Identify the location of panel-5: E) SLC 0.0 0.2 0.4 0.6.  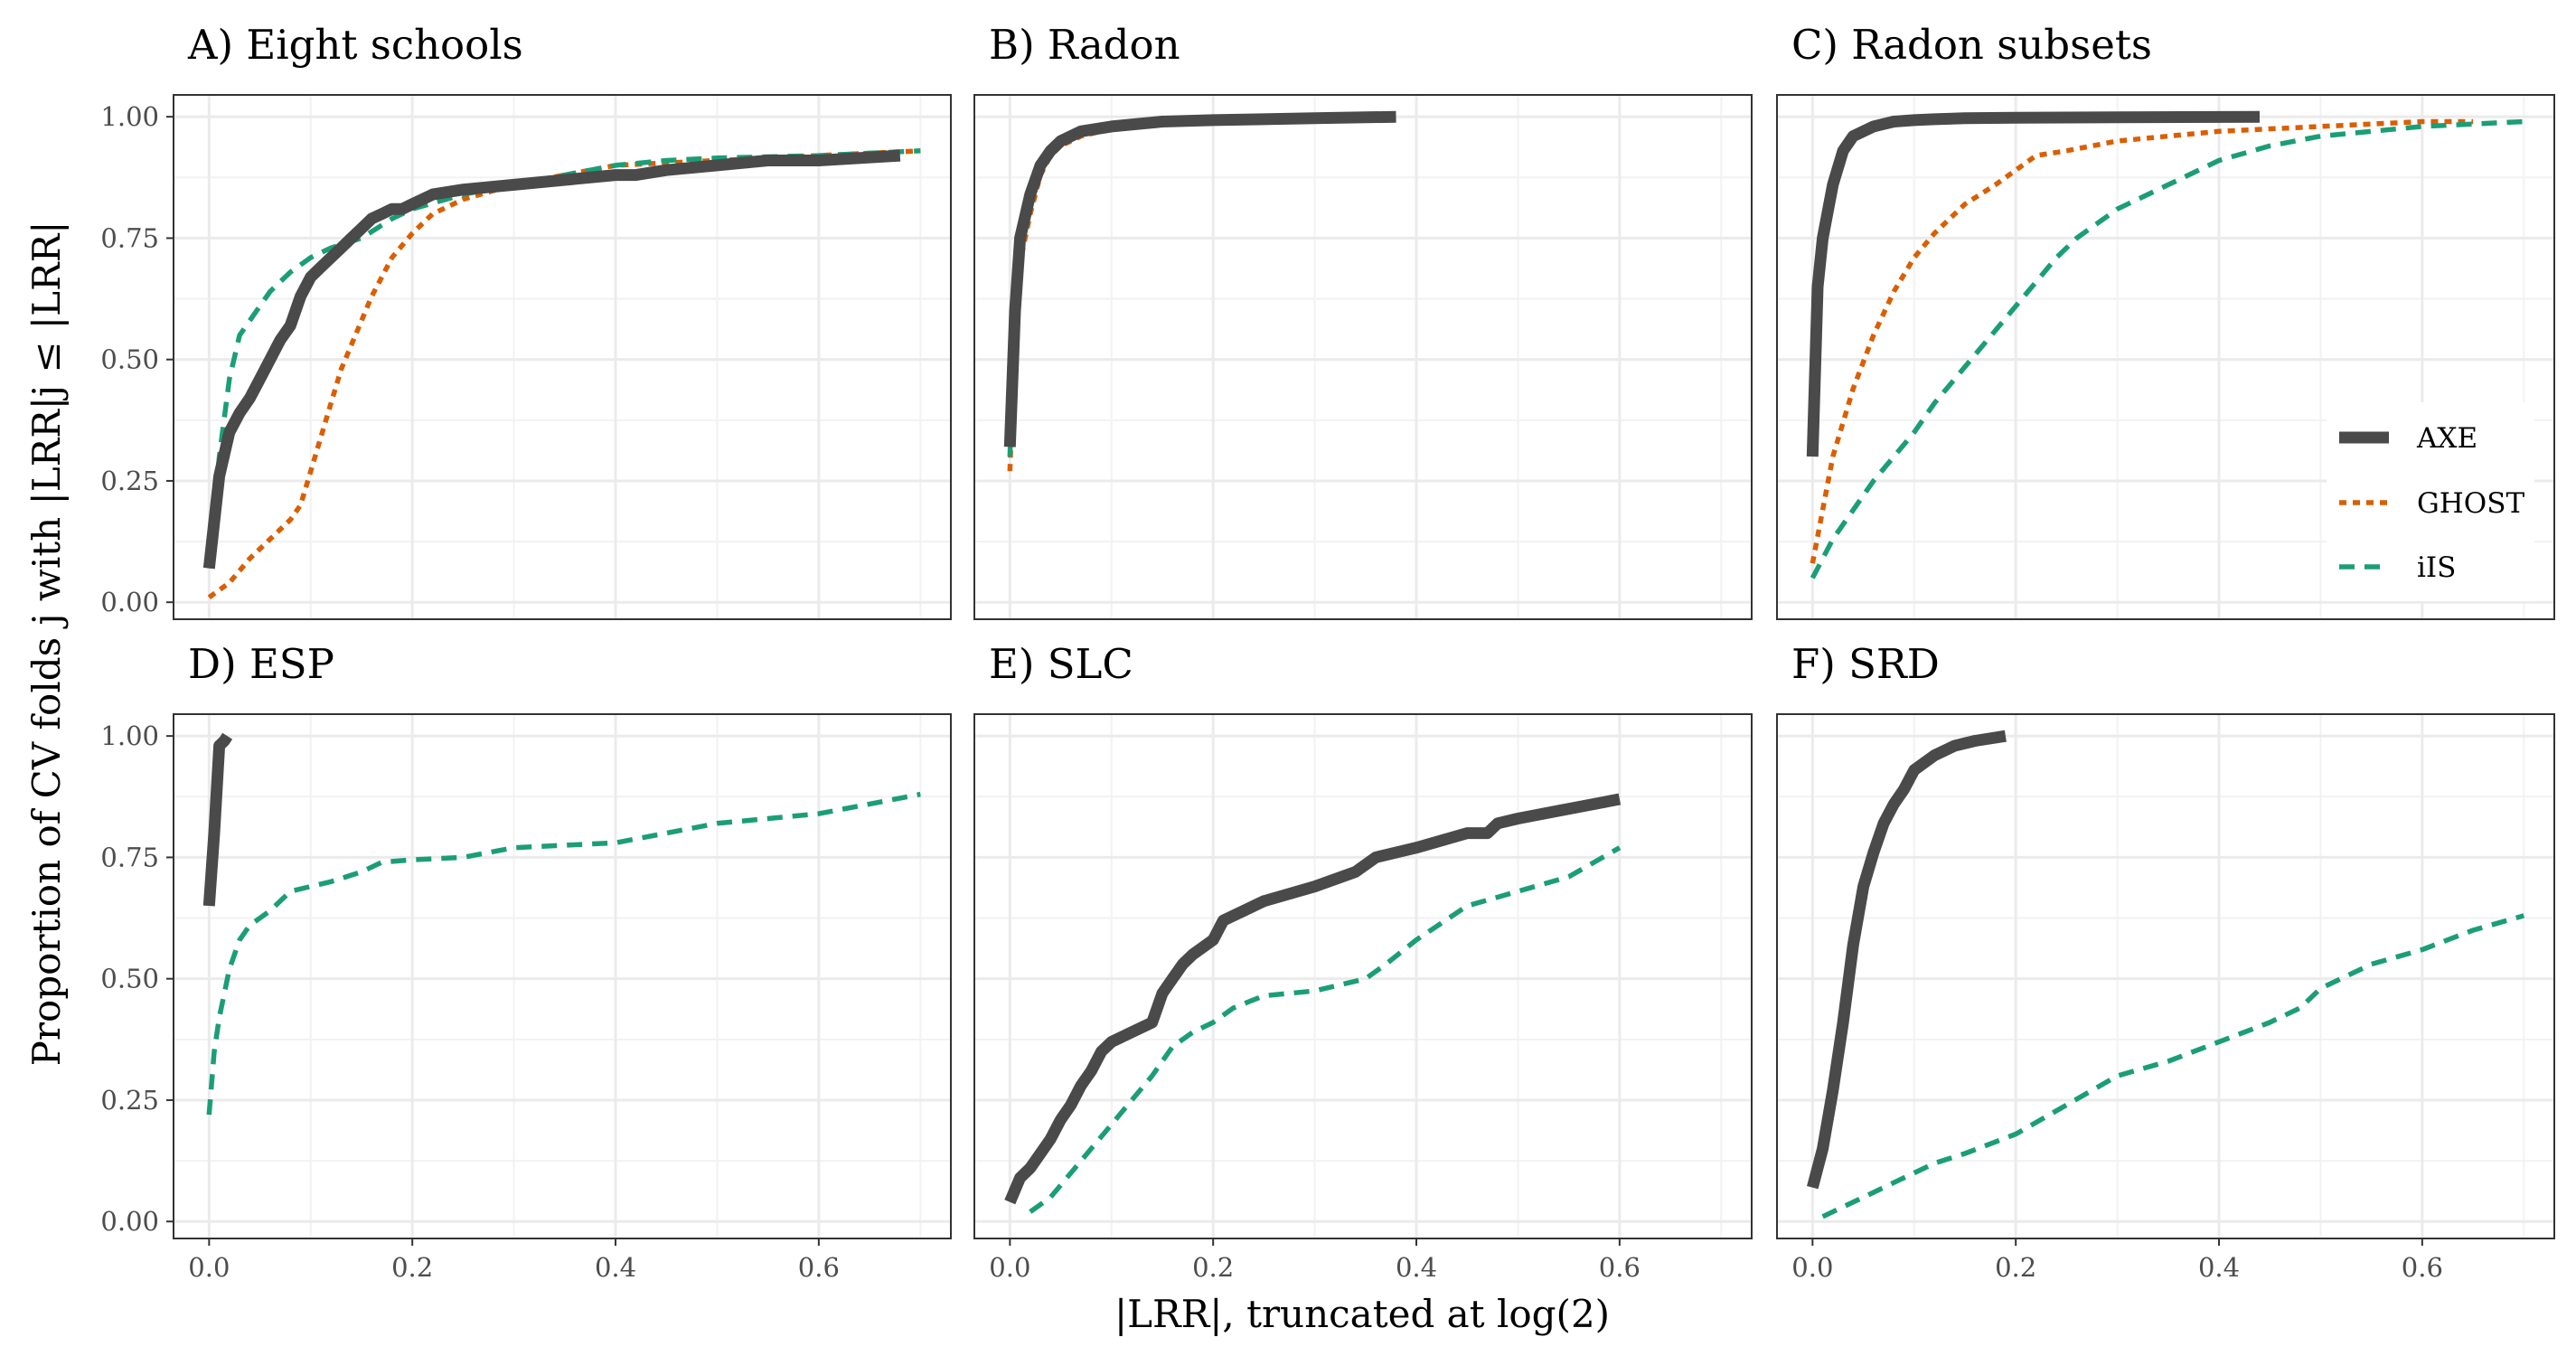
(1363, 961).